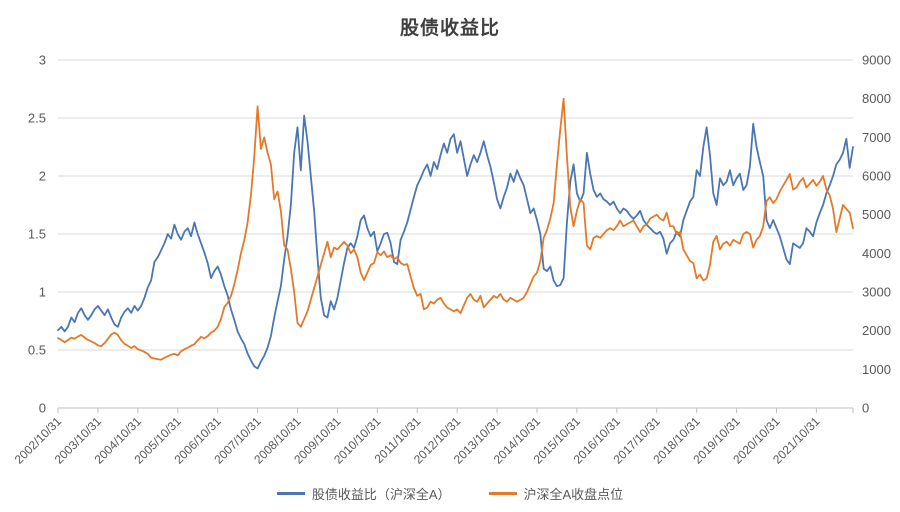  What do you see at coordinates (876, 60) in the screenshot?
I see `y-axis-label-right: 9000` at bounding box center [876, 60].